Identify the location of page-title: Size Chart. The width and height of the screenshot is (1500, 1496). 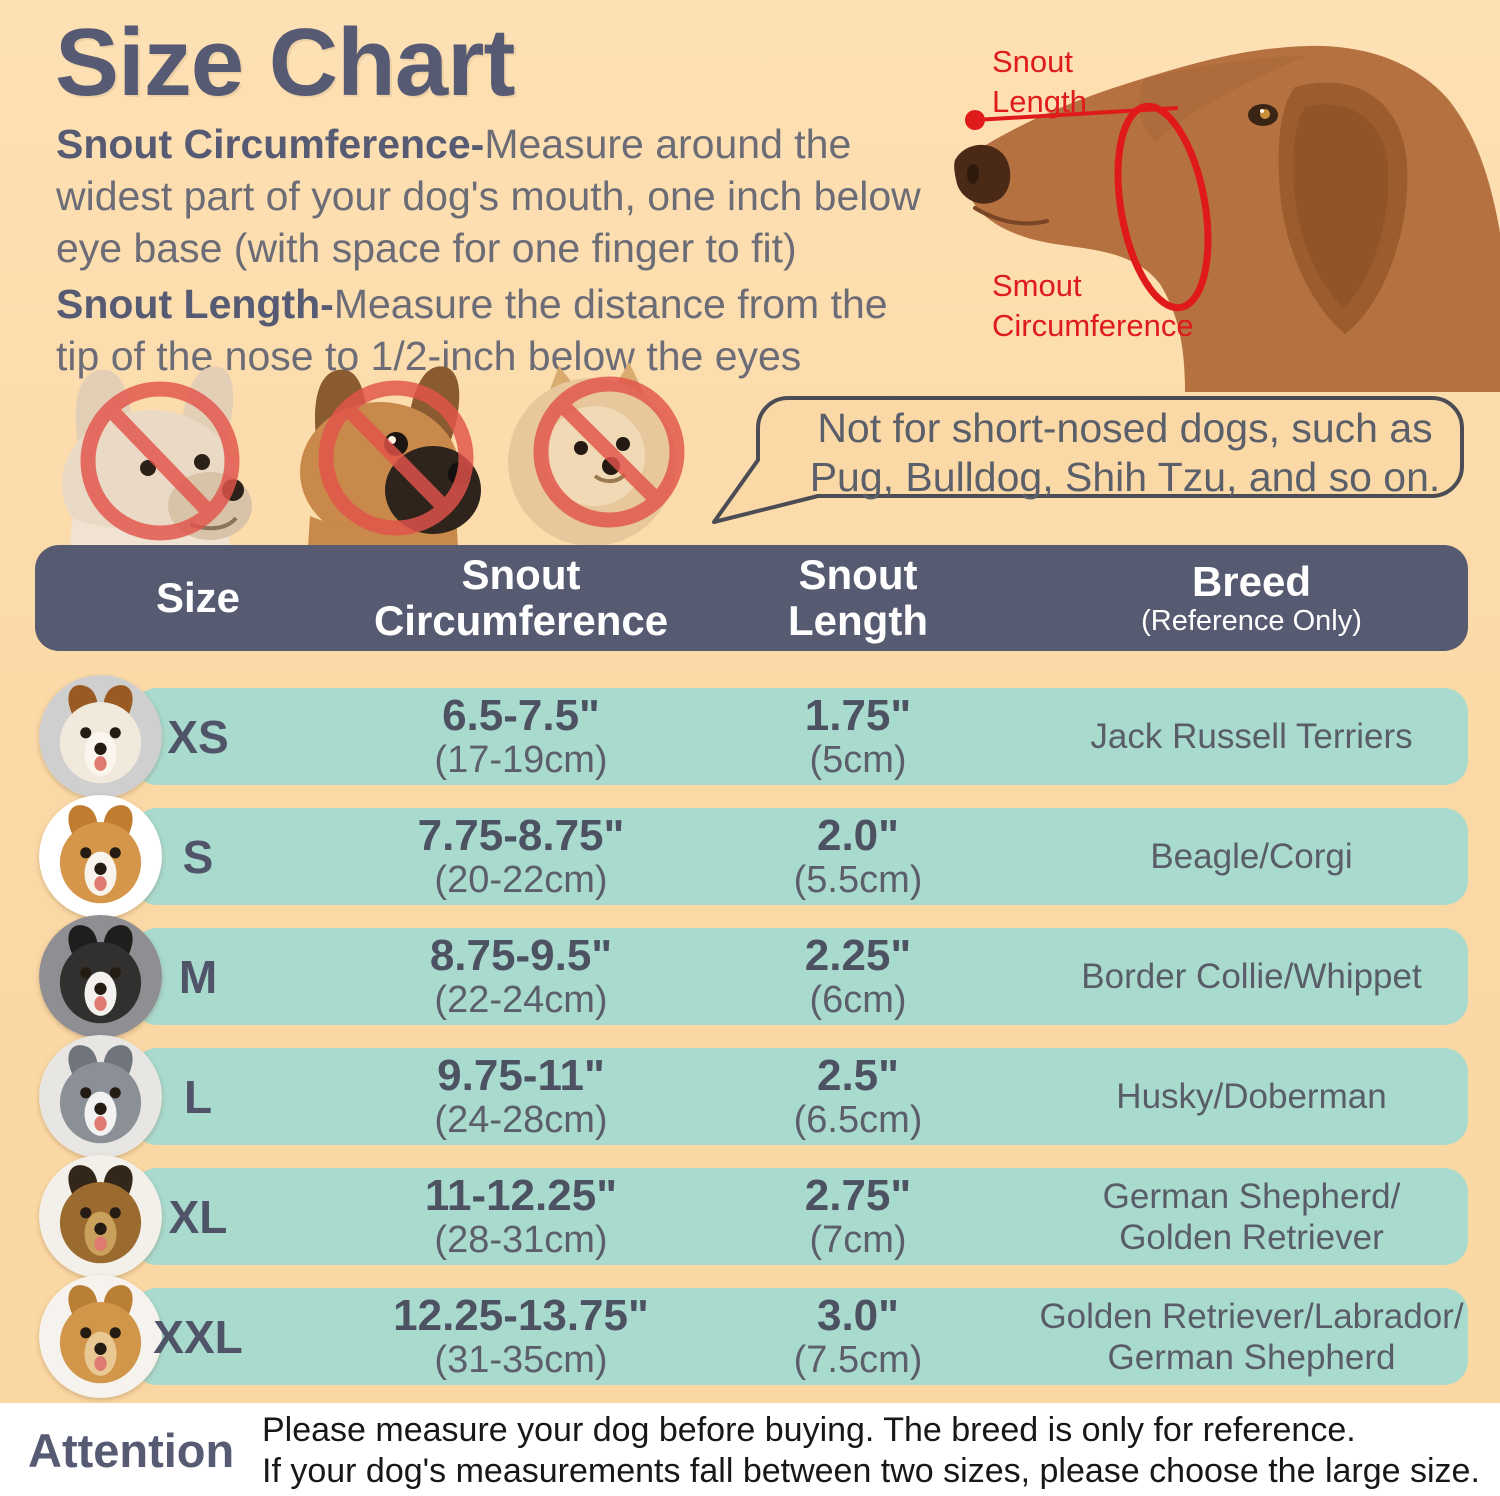
(285, 62).